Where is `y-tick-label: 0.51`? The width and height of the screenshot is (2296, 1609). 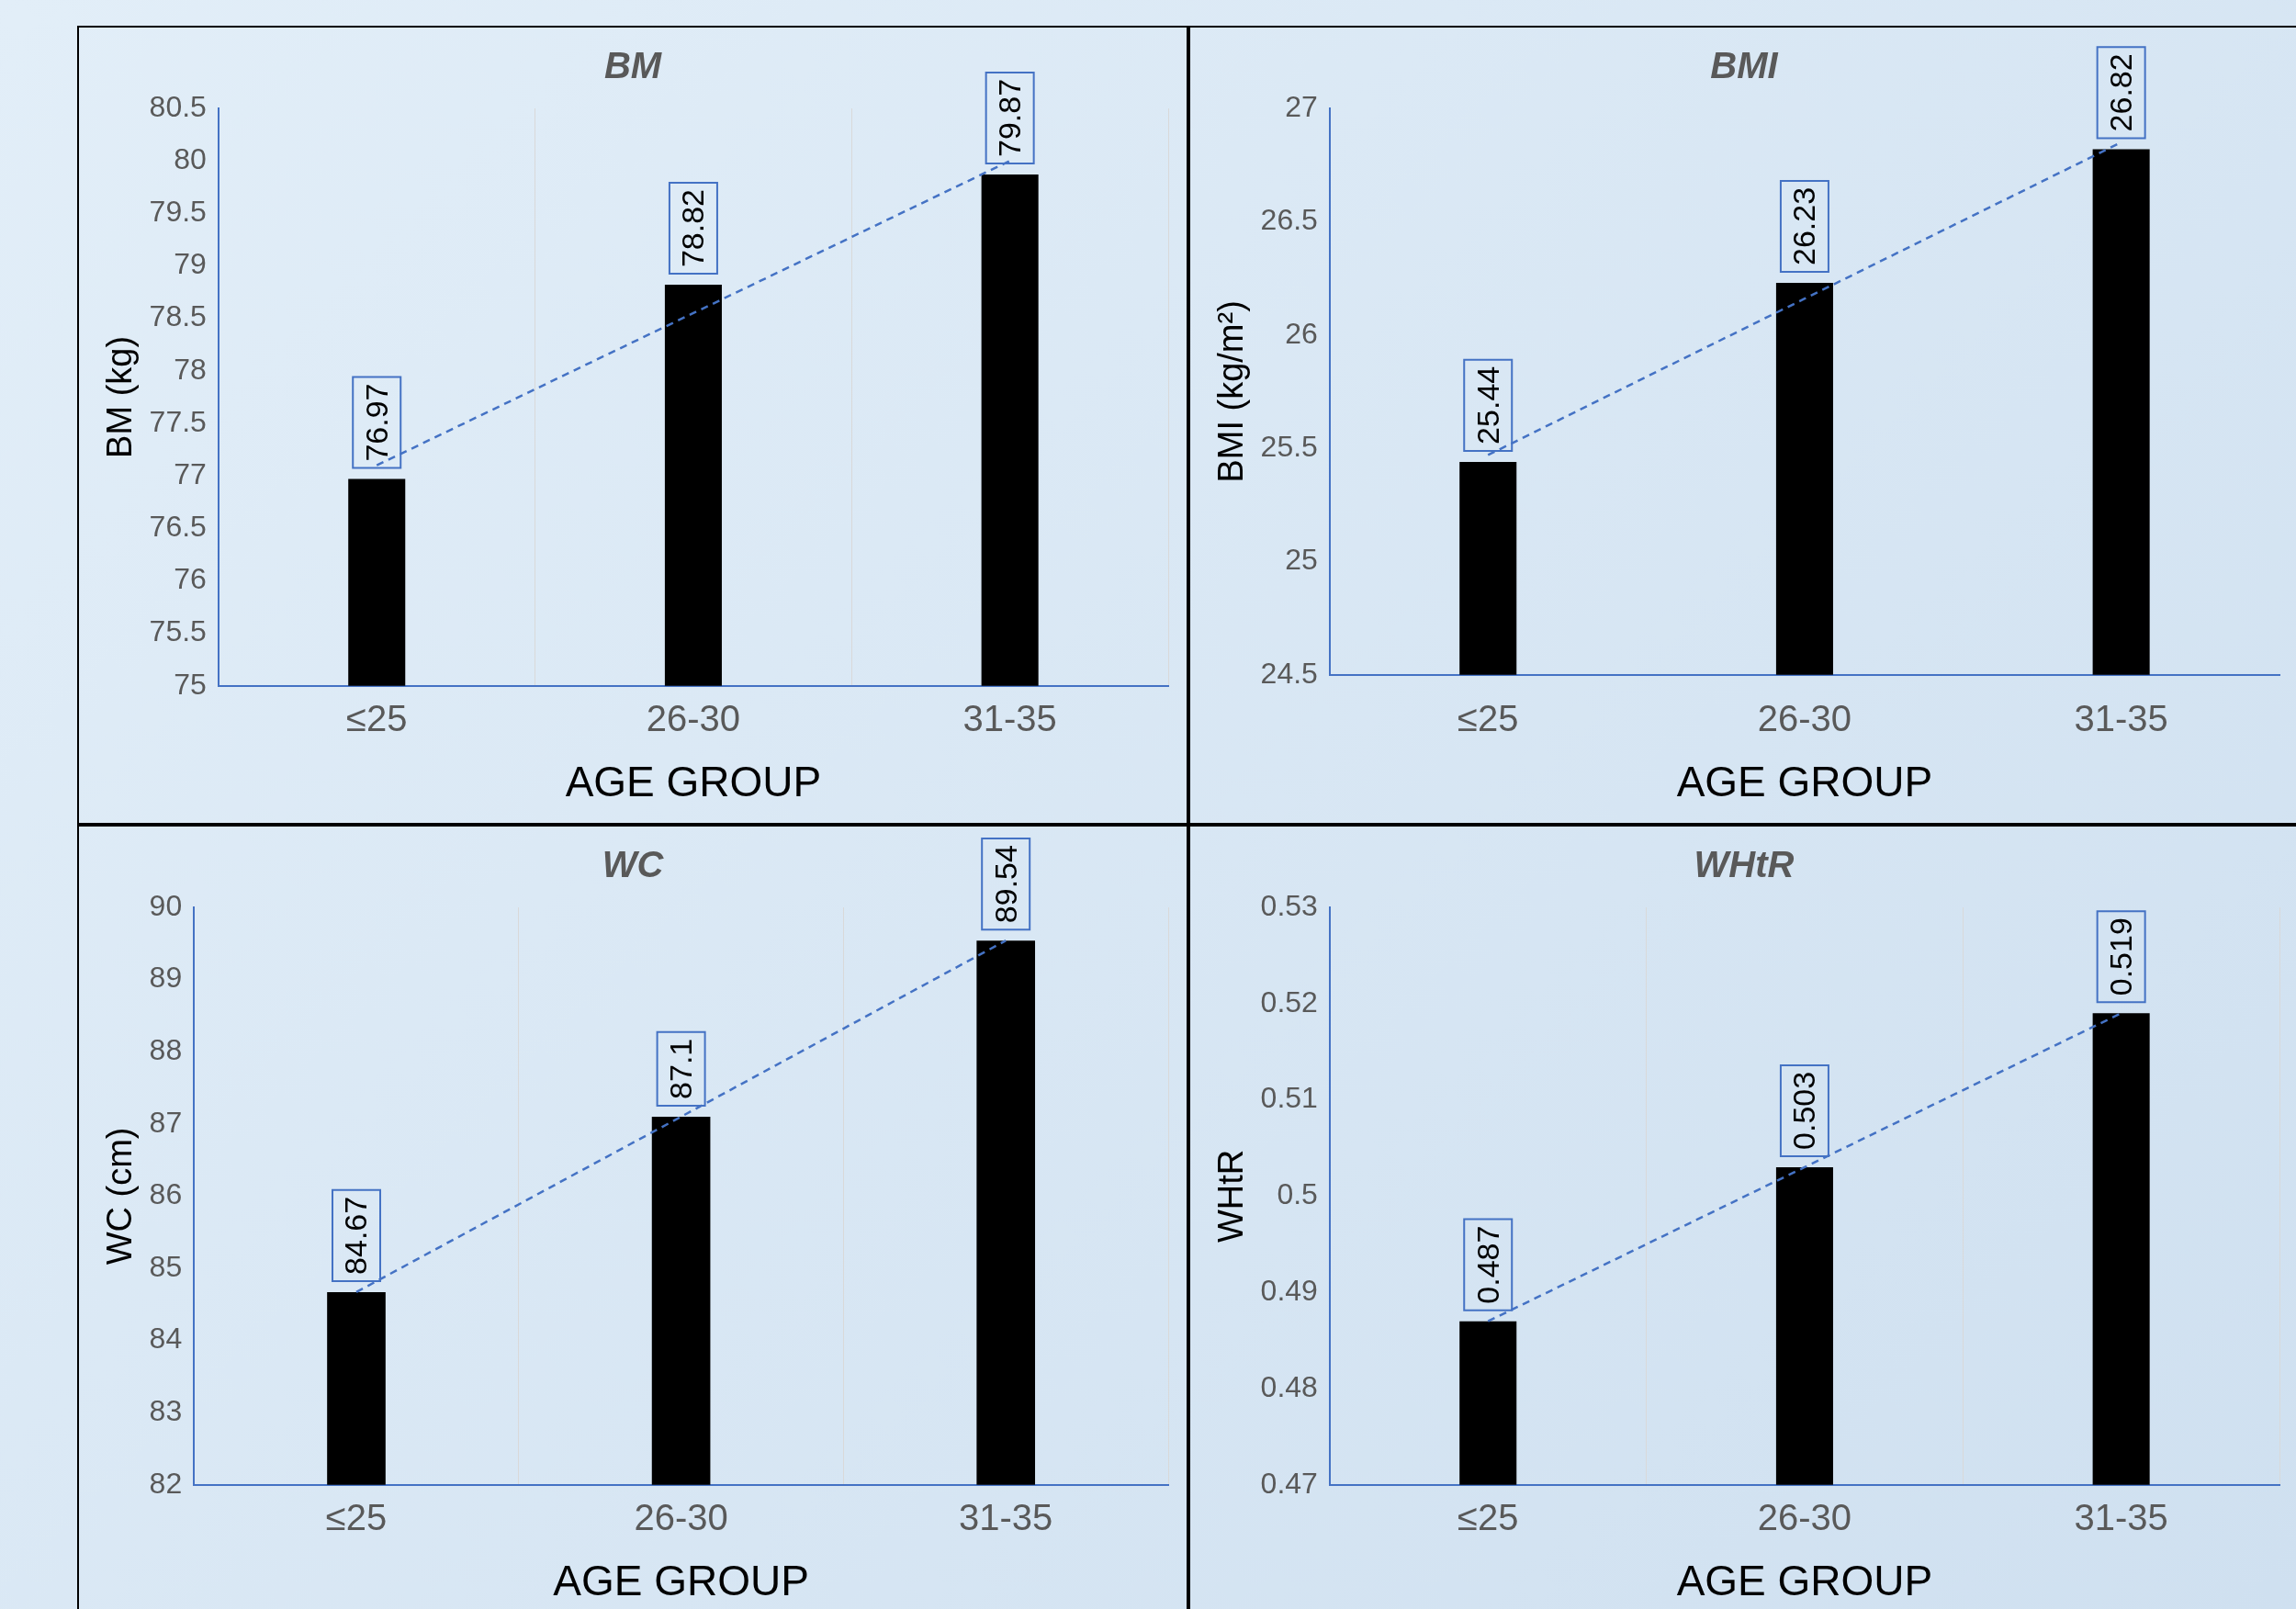 y-tick-label: 0.51 is located at coordinates (1289, 1098).